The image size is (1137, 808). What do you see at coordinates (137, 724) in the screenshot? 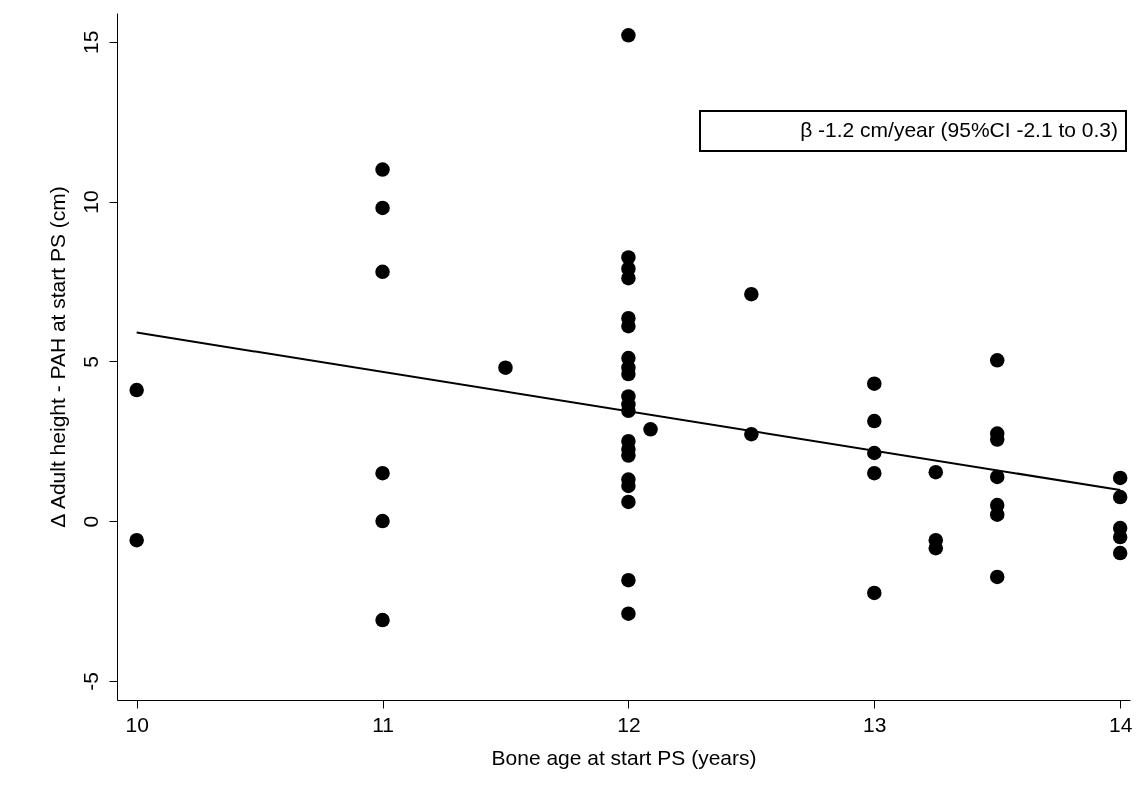
I see `x-tick-label: 10` at bounding box center [137, 724].